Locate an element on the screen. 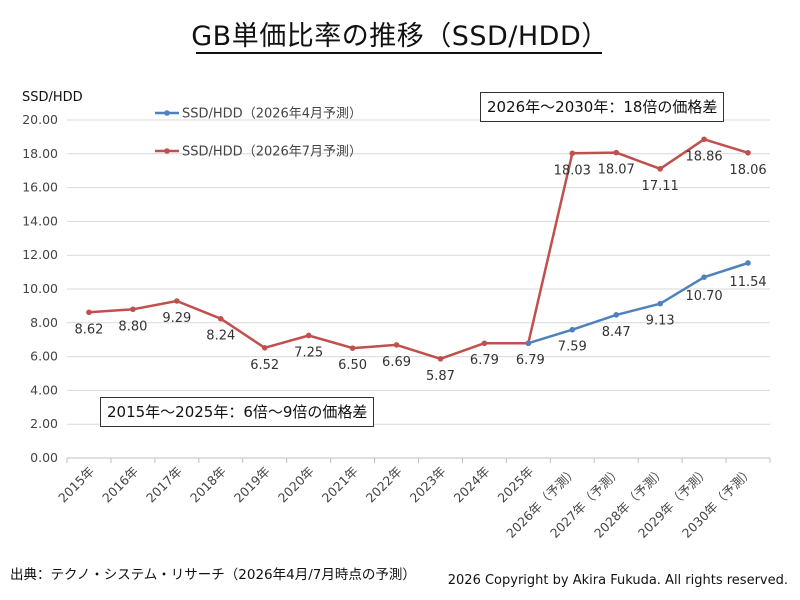 The height and width of the screenshot is (600, 800). source-note: 出典：テクノ・システム・リサーチ（2026年4月/7月時点の予測） is located at coordinates (213, 575).